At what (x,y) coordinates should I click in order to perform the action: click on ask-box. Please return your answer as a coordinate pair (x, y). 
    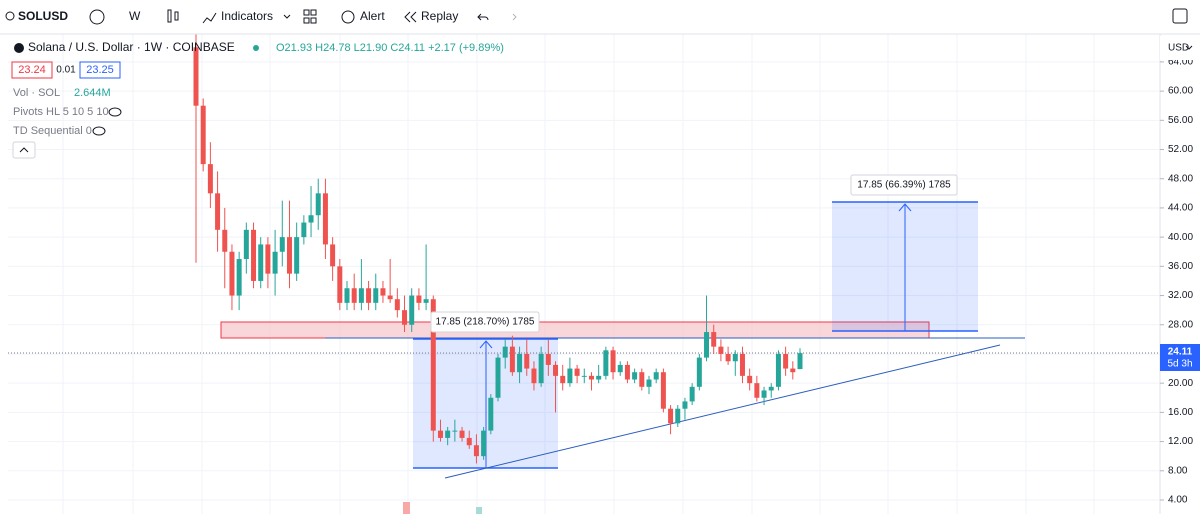
    Looking at the image, I should click on (100, 70).